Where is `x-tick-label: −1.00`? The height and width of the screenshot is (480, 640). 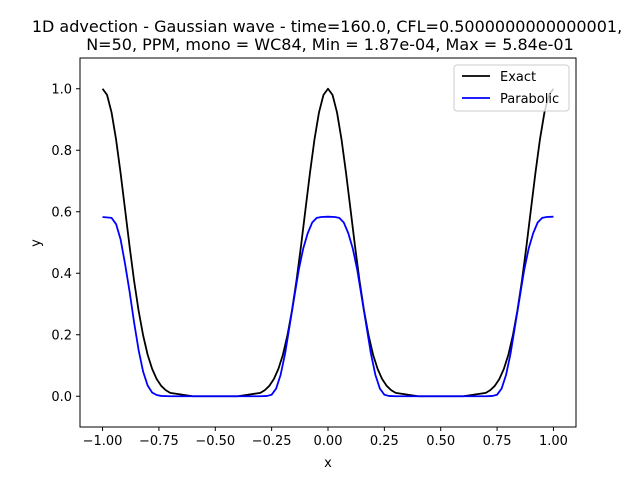
x-tick-label: −1.00 is located at coordinates (103, 441).